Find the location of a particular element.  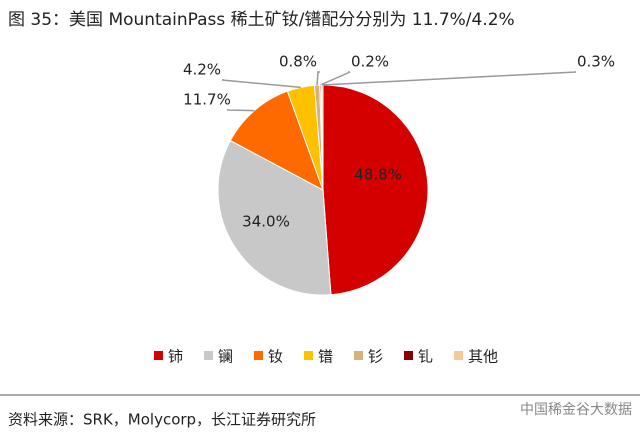

data-label: 0.2% is located at coordinates (370, 62).